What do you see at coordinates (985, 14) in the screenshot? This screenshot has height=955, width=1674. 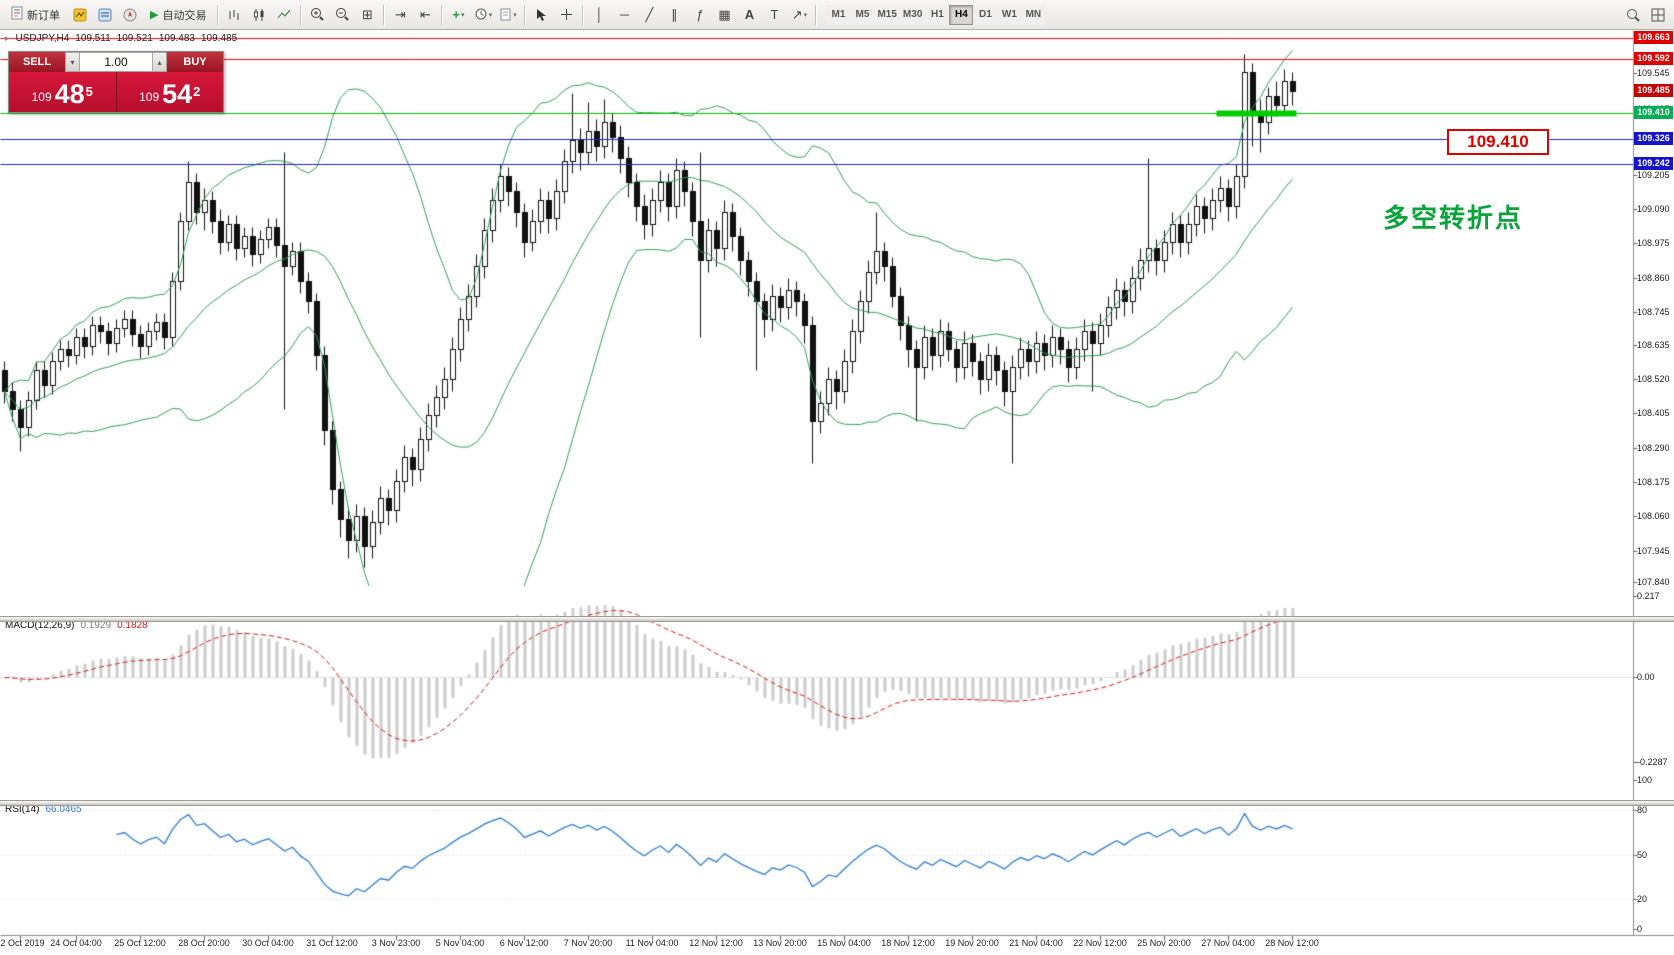 I see `timeframe-button-d1: D1` at bounding box center [985, 14].